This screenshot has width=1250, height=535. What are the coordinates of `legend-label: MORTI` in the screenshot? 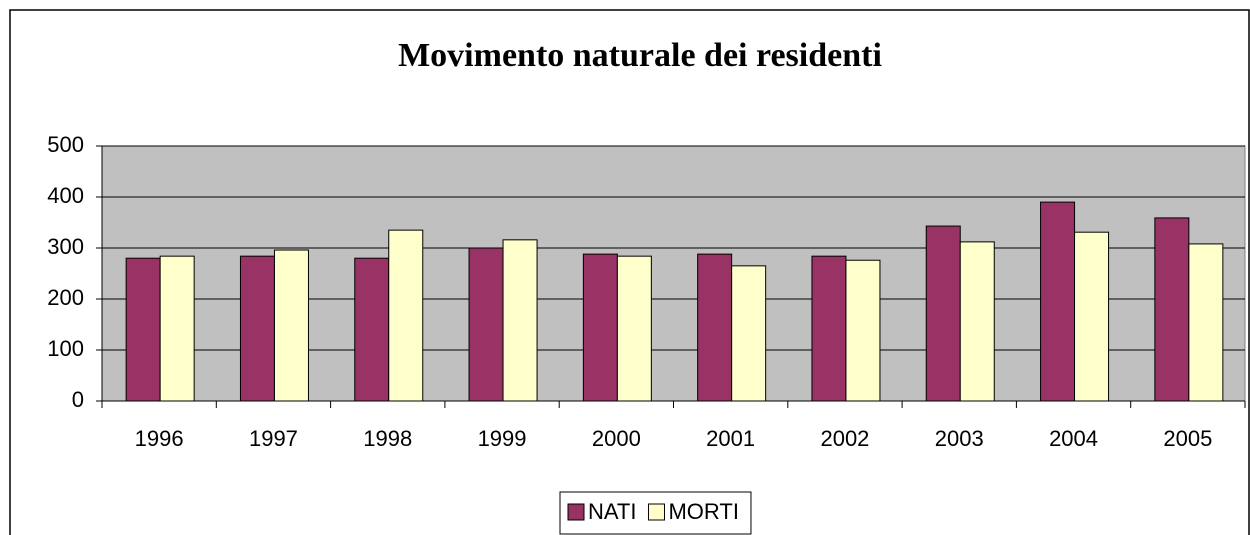 It's located at (703, 511).